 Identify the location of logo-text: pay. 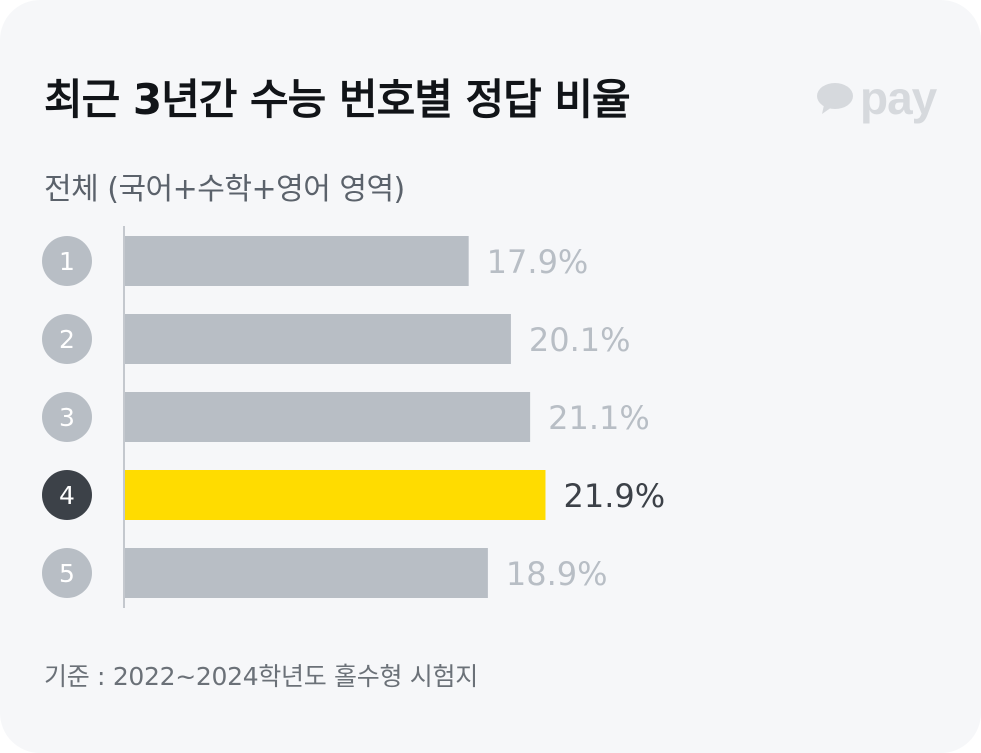
(898, 98).